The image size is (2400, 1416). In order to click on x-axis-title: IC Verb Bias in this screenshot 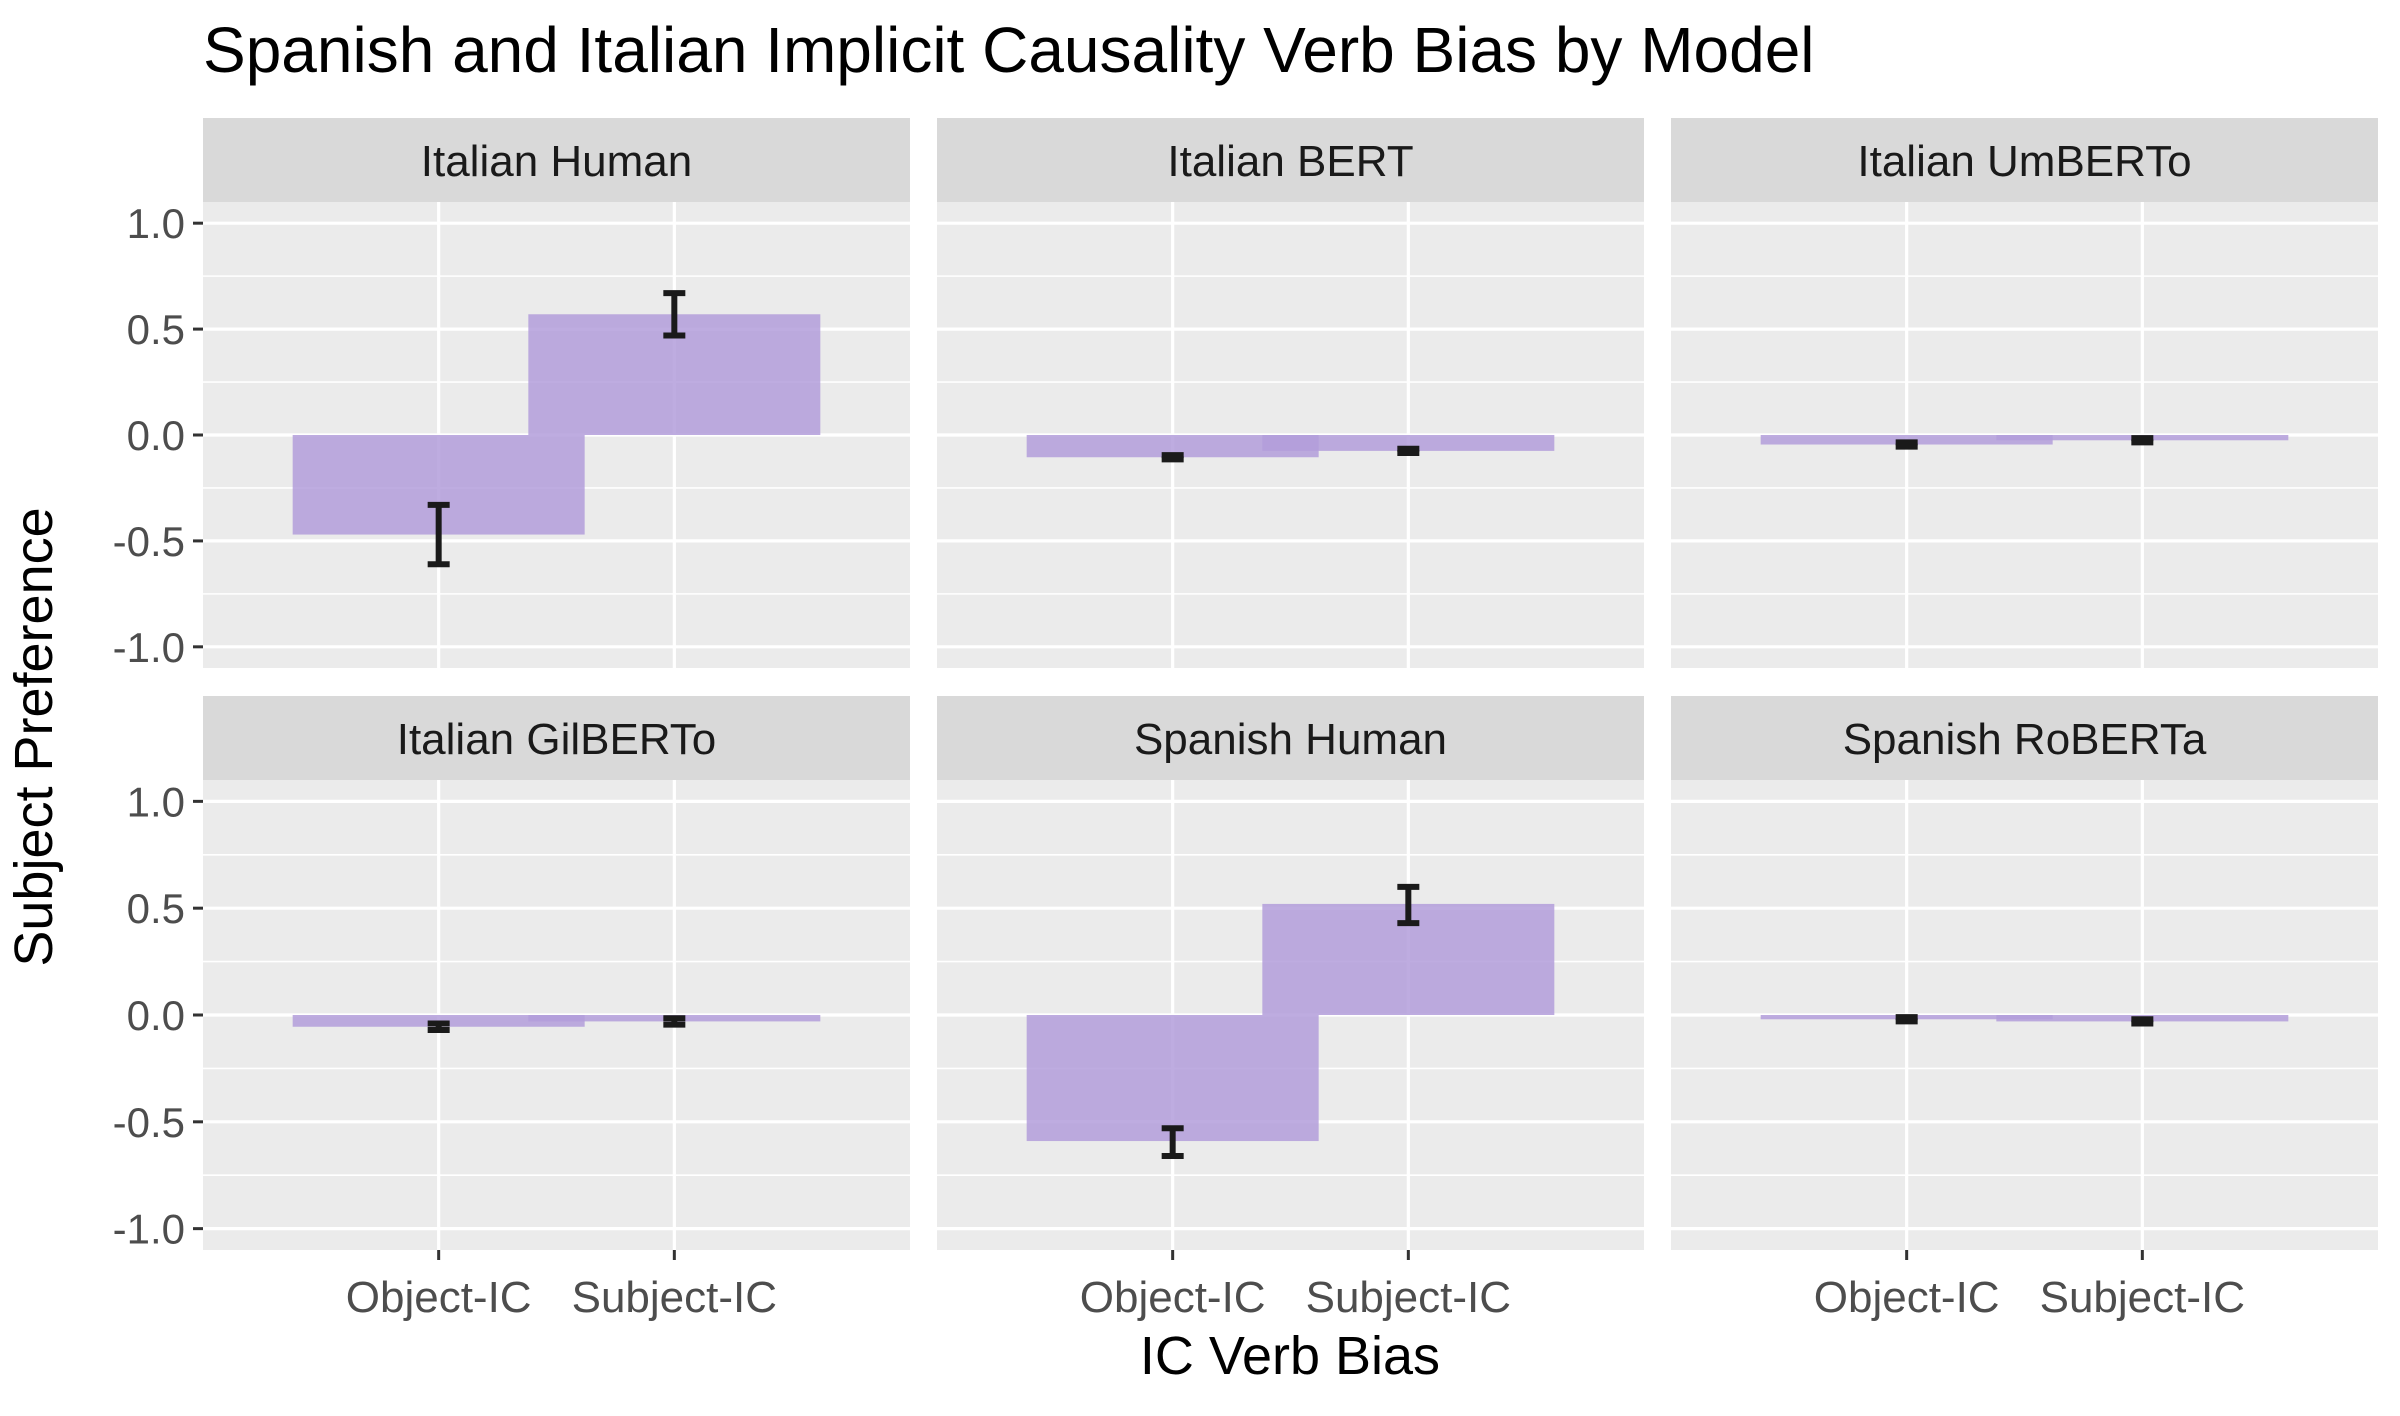, I will do `click(1290, 1356)`.